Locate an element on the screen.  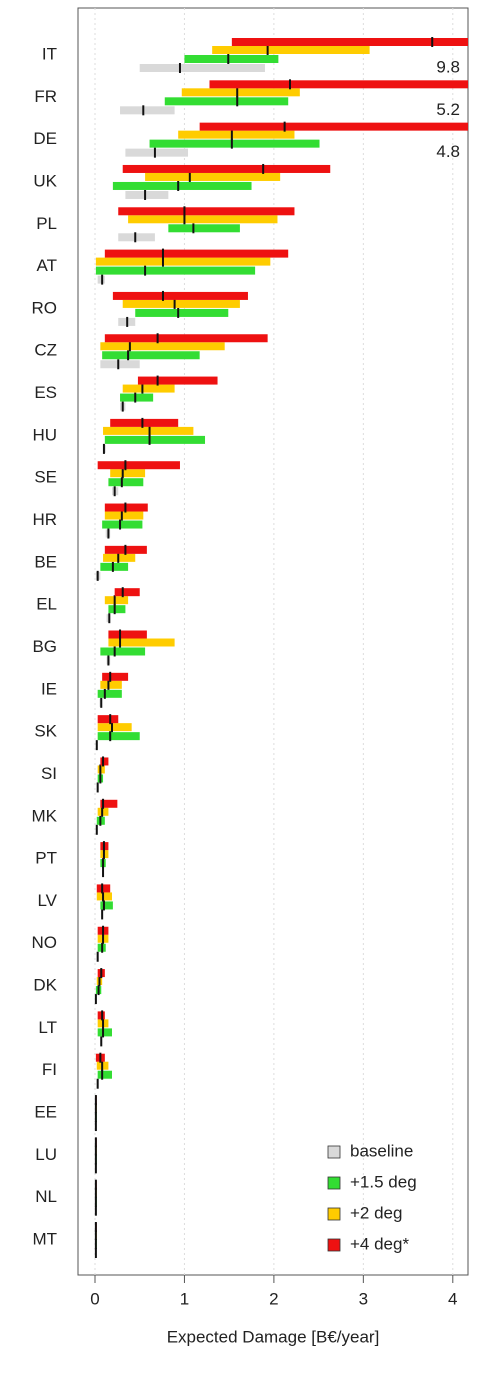
x-tick-label: 1 is located at coordinates (184, 1298).